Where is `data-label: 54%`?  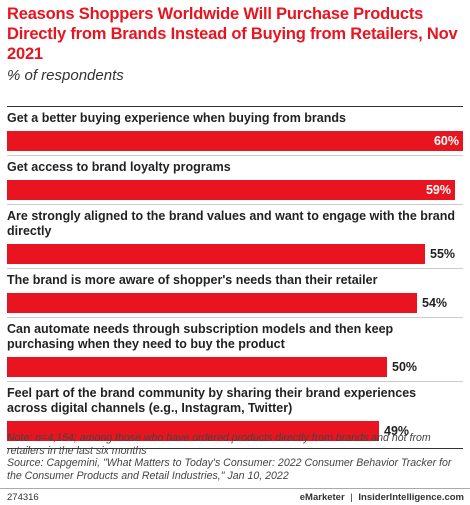
data-label: 54% is located at coordinates (435, 303).